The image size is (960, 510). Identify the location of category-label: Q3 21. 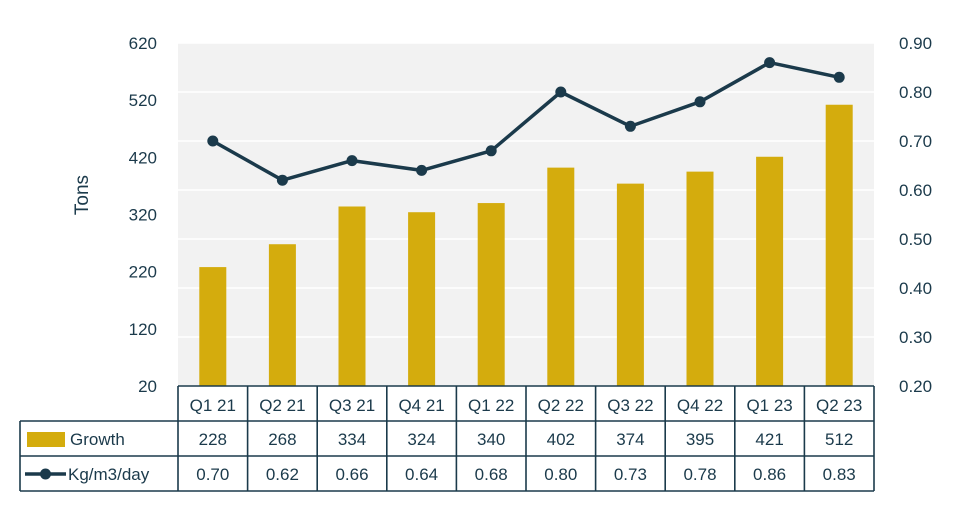
(352, 405).